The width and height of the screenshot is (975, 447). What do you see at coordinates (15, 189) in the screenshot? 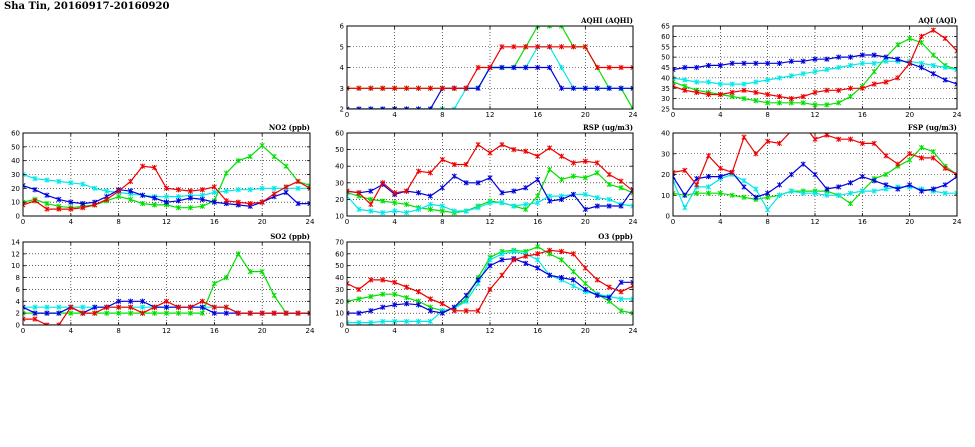
I see `y-tick-label: 20` at bounding box center [15, 189].